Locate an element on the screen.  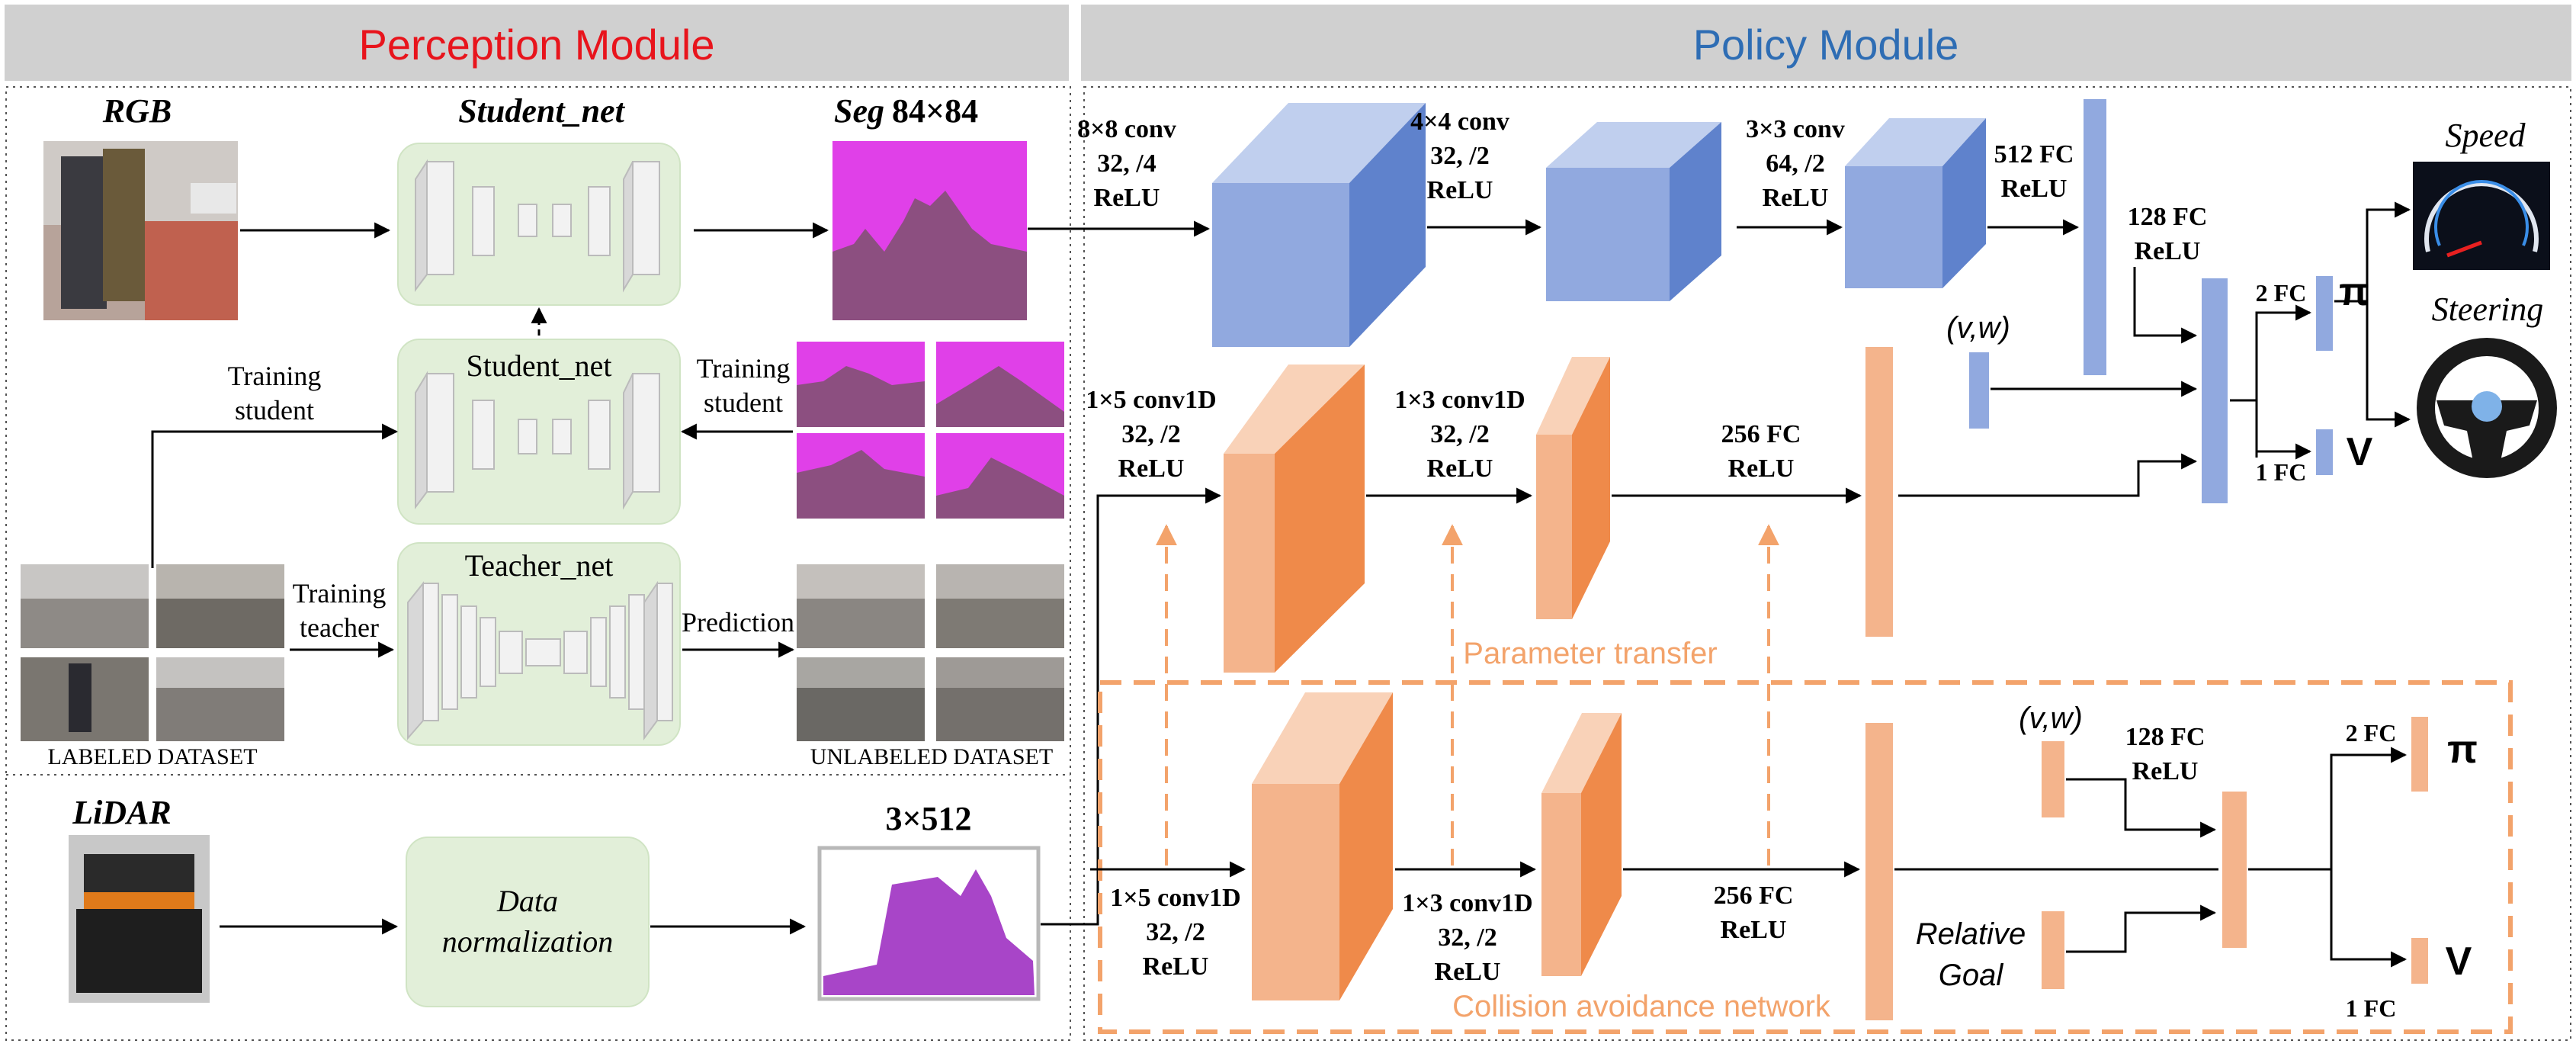
conv1d-a-l2: 32, /2 is located at coordinates (1150, 434).